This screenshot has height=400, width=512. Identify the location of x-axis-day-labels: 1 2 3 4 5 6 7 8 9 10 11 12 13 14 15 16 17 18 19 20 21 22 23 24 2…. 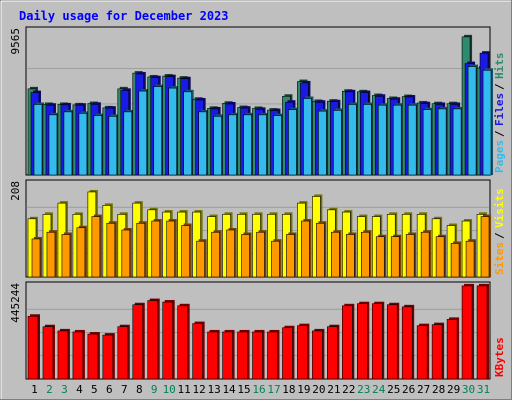
(260, 389).